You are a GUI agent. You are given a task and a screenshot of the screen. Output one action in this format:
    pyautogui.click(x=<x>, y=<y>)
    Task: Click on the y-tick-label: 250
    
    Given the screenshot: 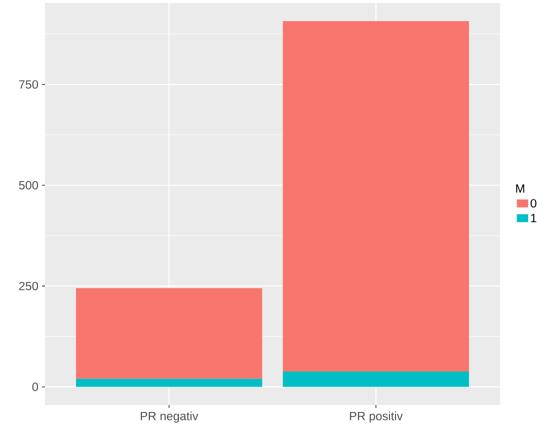 What is the action you would take?
    pyautogui.click(x=28, y=286)
    